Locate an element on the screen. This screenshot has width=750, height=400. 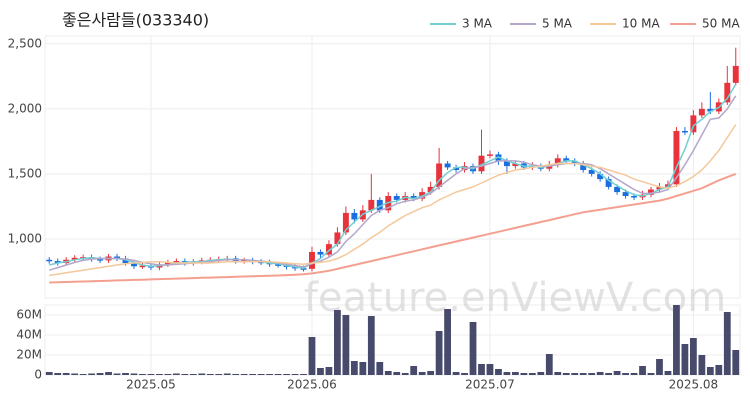
y-tick-label: 1,000 is located at coordinates (25, 238).